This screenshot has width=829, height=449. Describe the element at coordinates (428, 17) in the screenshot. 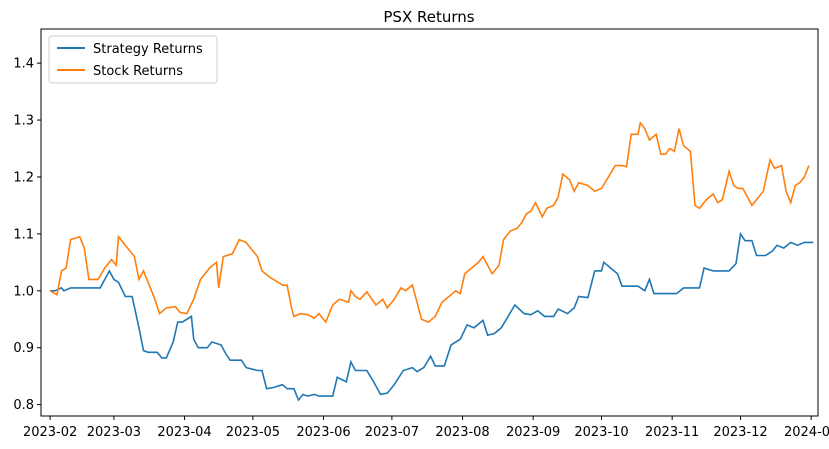

I see `chart-title: PSX Returns` at that location.